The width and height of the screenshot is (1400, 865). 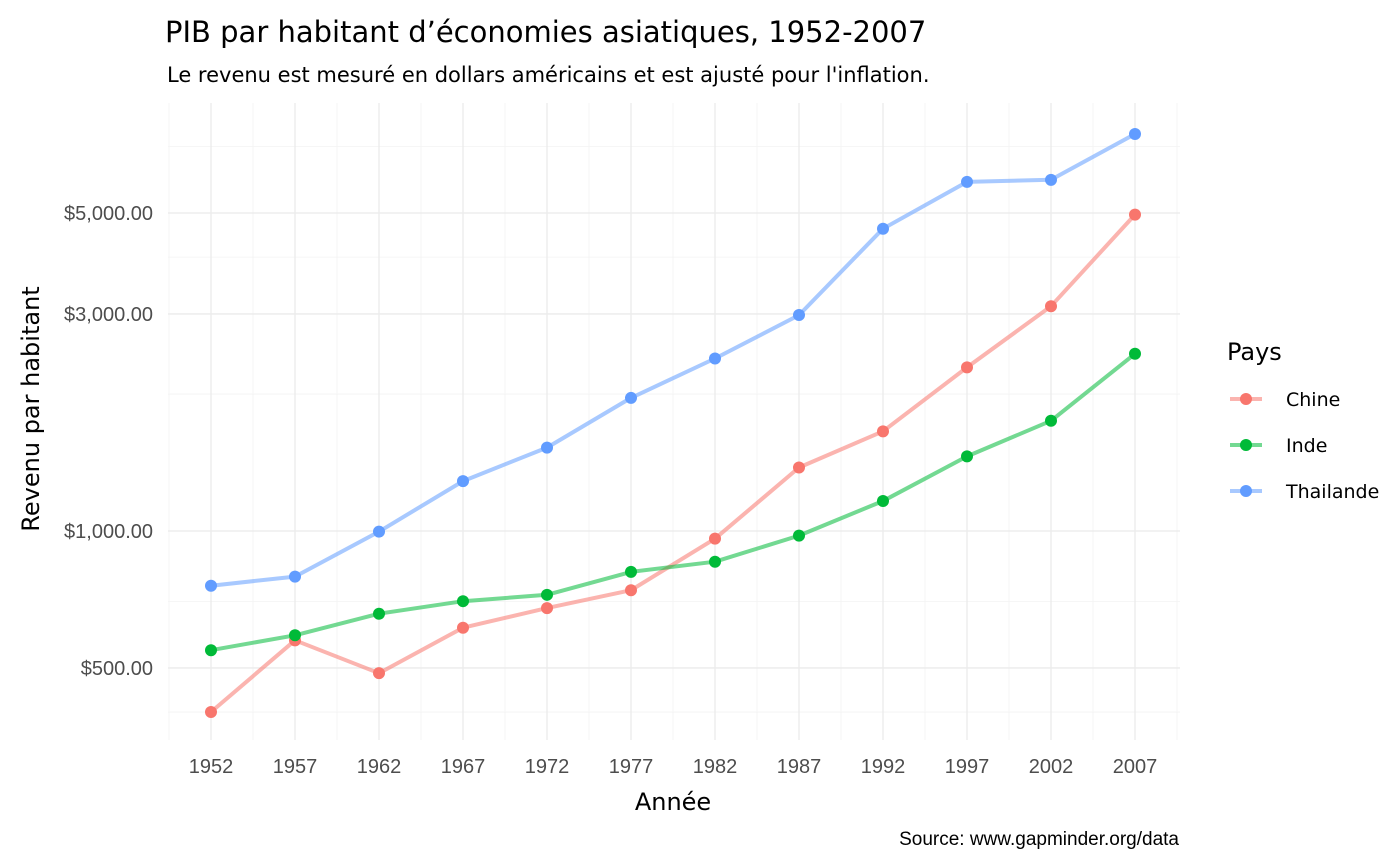 I want to click on y-tick-label: $3,000.00, so click(x=108, y=315).